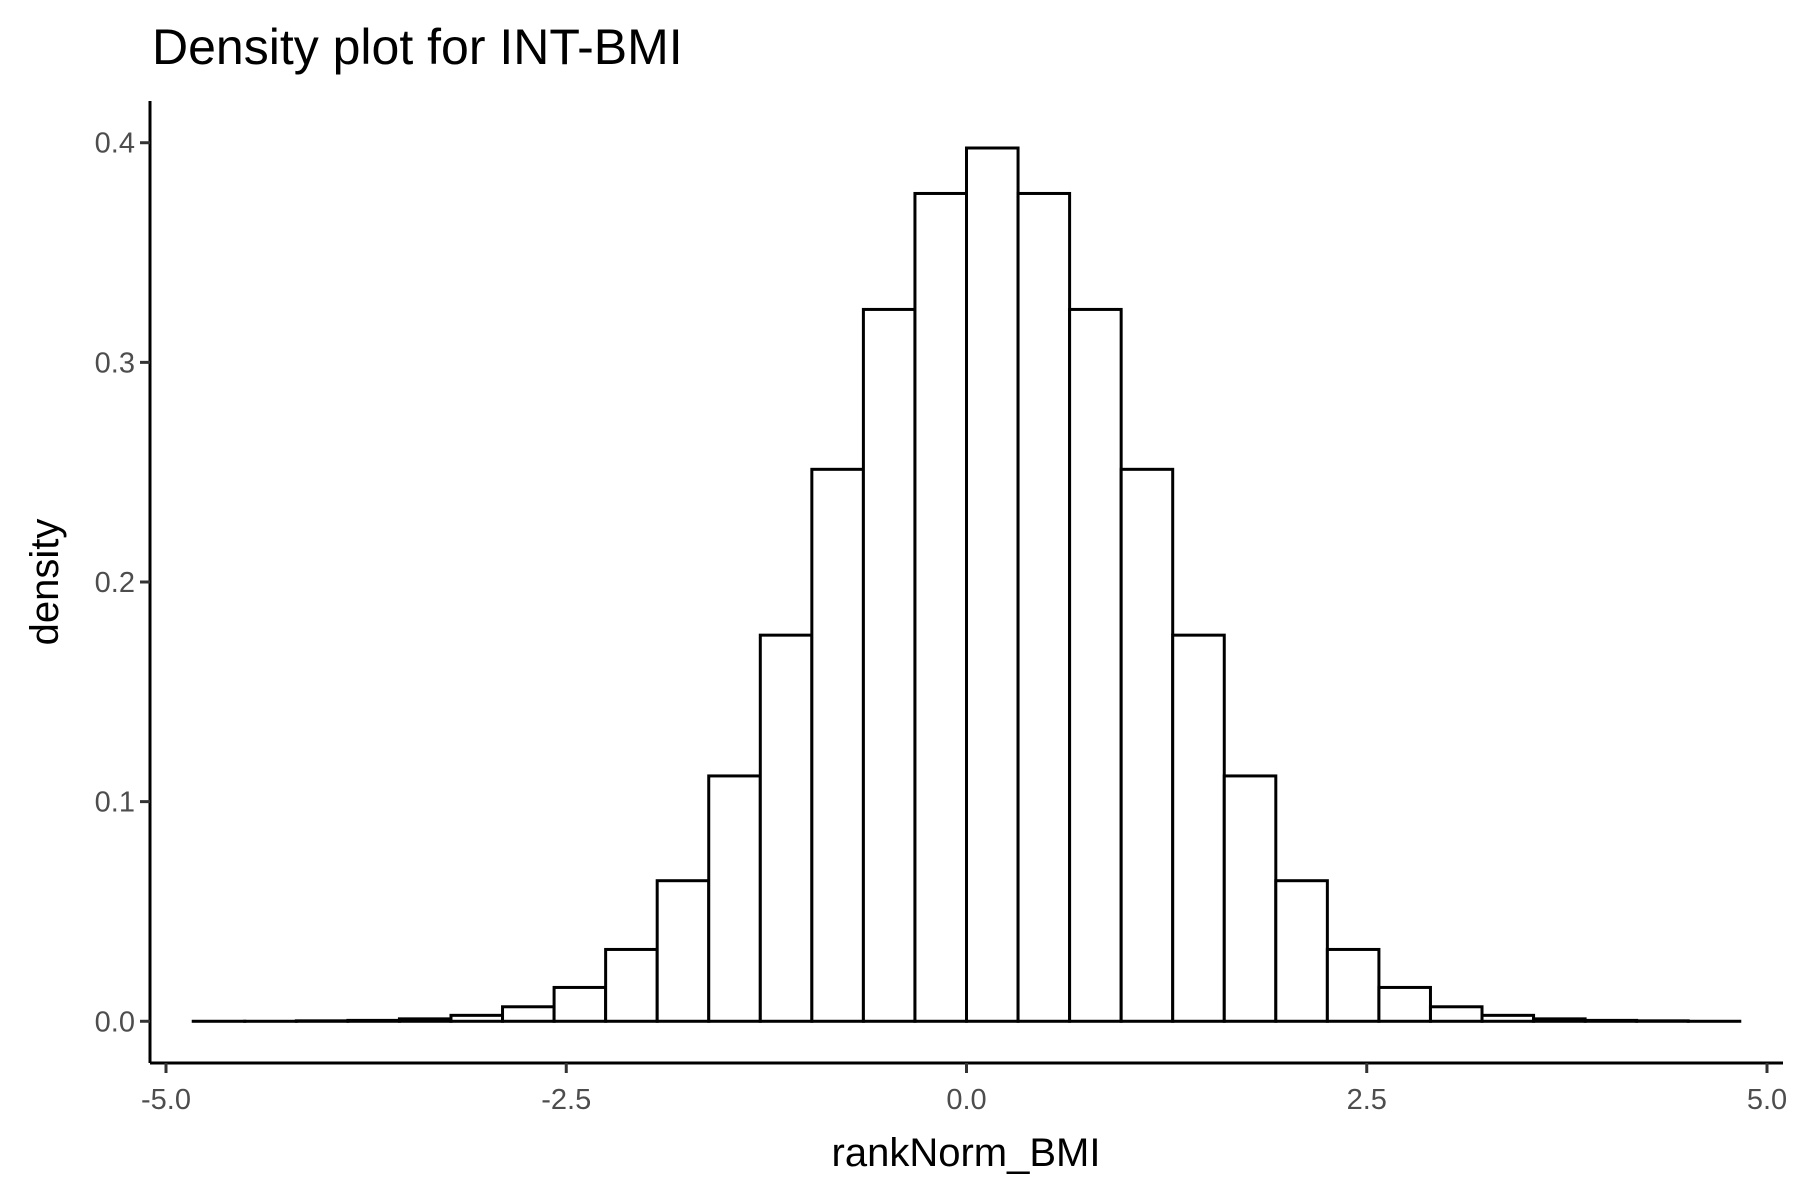 Image resolution: width=1800 pixels, height=1200 pixels. What do you see at coordinates (115, 583) in the screenshot?
I see `y-tick-label: 0.2` at bounding box center [115, 583].